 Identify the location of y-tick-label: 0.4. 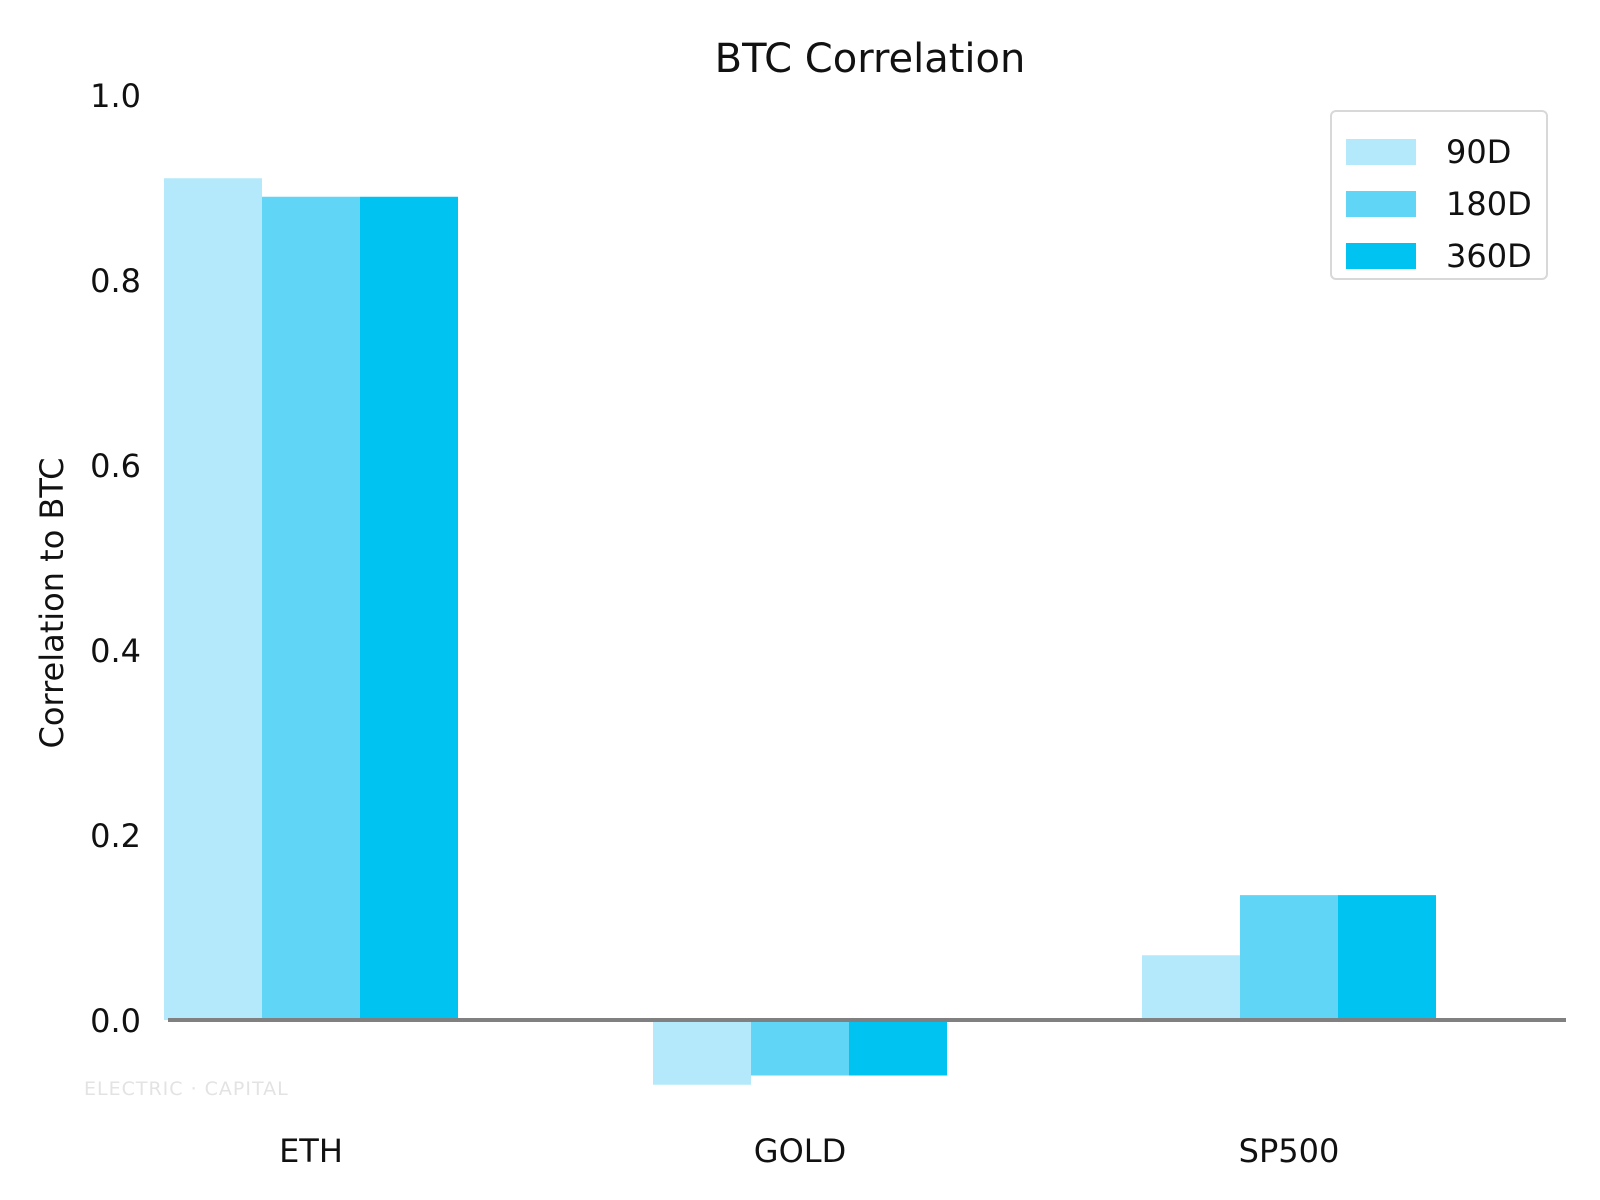
(115, 651).